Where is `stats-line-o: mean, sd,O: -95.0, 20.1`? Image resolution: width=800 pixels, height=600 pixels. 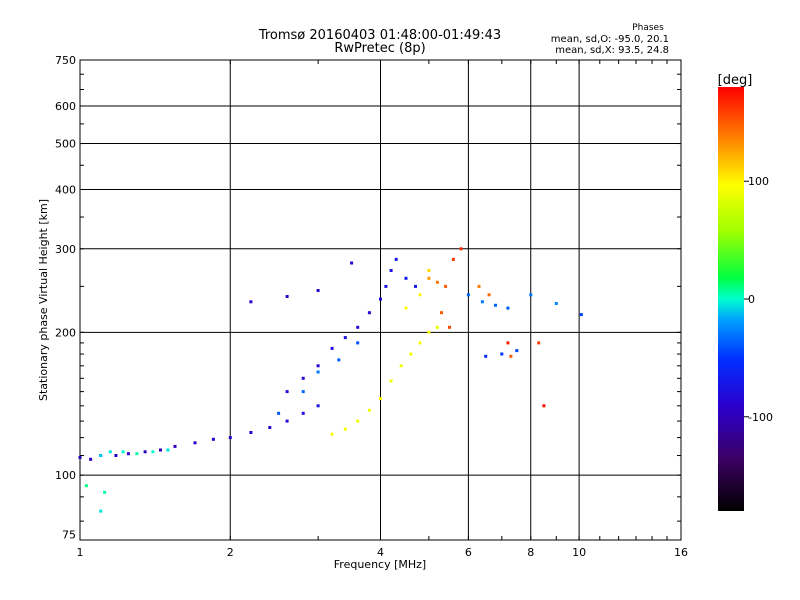 stats-line-o: mean, sd,O: -95.0, 20.1 is located at coordinates (610, 39).